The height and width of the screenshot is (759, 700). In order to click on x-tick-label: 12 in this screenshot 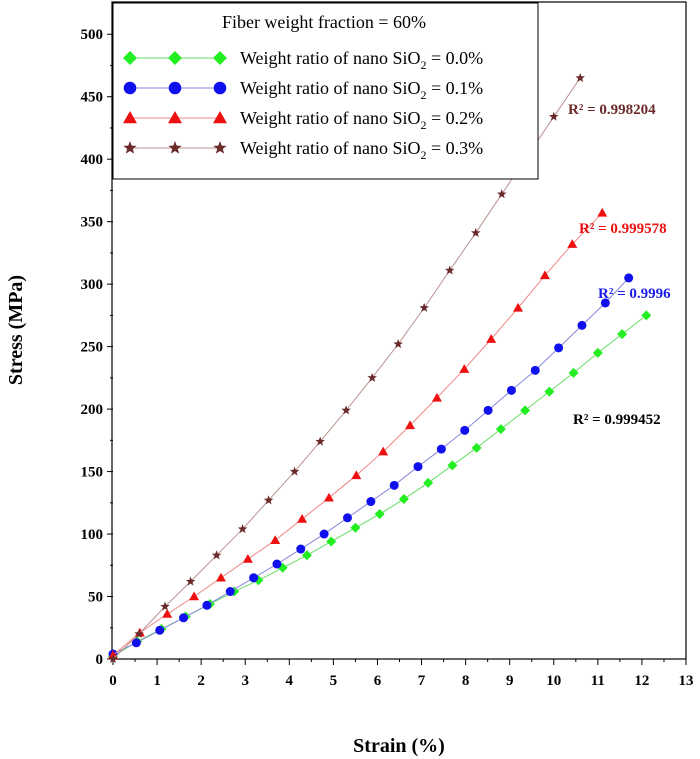, I will do `click(641, 681)`.